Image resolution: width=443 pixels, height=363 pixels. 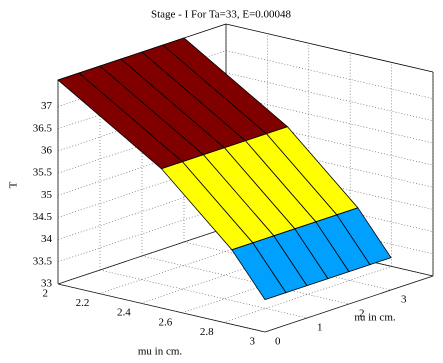 What do you see at coordinates (165, 322) in the screenshot?
I see `x-tick-label: 2.6` at bounding box center [165, 322].